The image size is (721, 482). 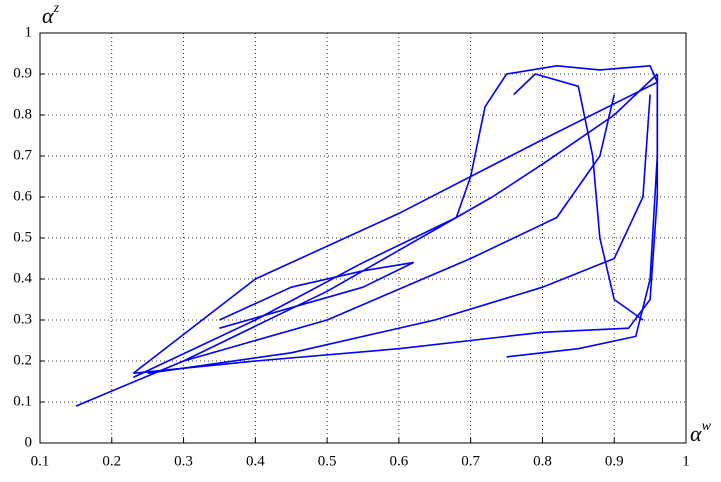 I want to click on x-label-base: α, so click(x=696, y=433).